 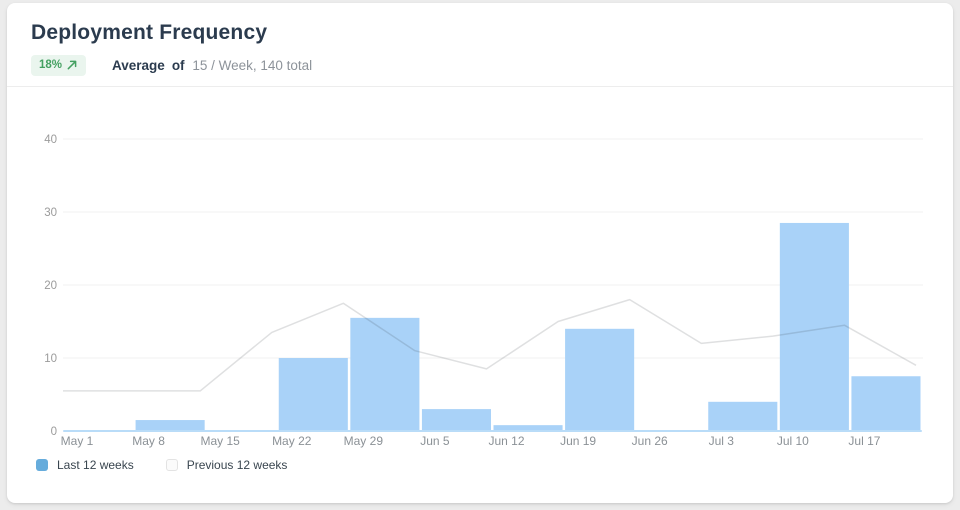 What do you see at coordinates (252, 65) in the screenshot?
I see `subtitle-value: 15 / Week, 140 total` at bounding box center [252, 65].